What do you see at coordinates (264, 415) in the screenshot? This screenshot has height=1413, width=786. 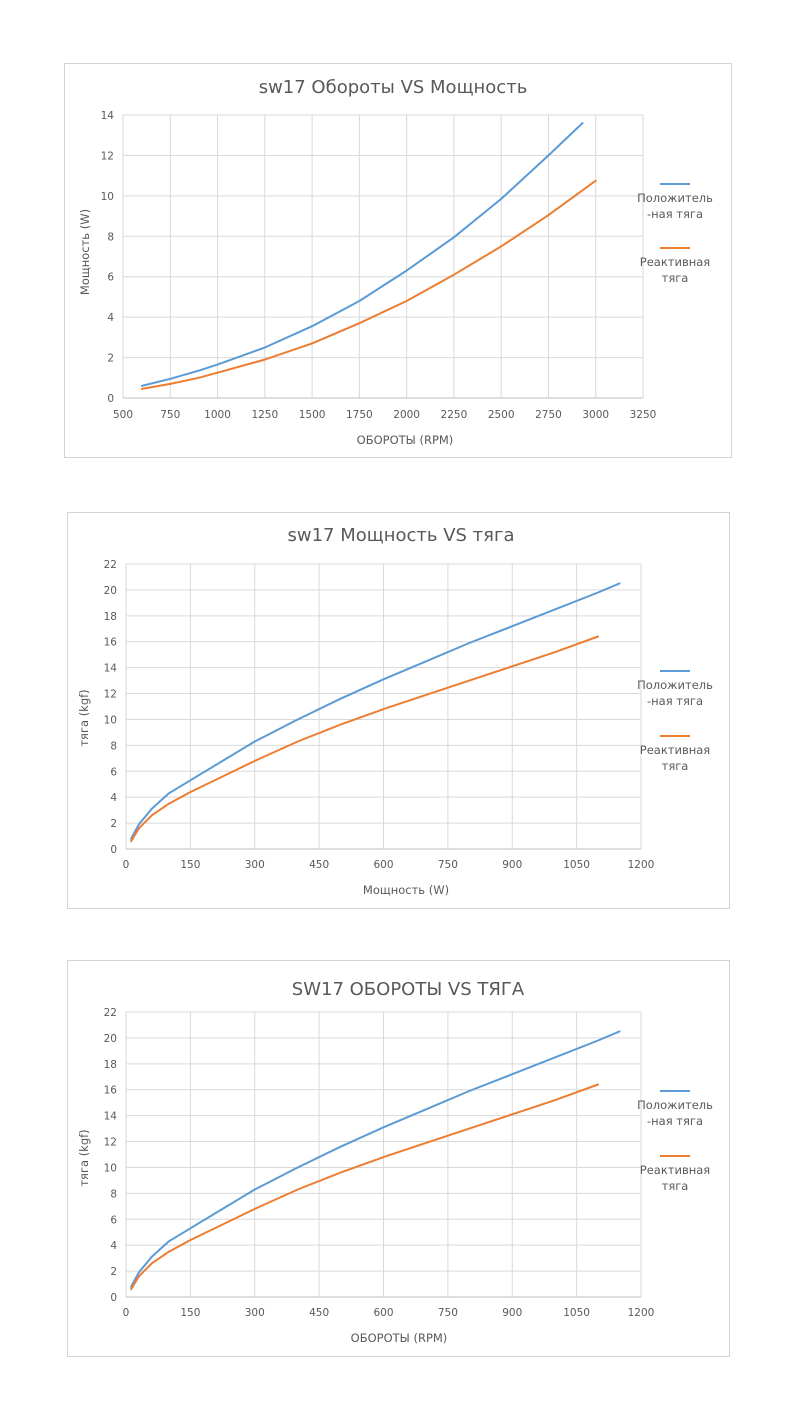 I see `x-tick-label: 1250` at bounding box center [264, 415].